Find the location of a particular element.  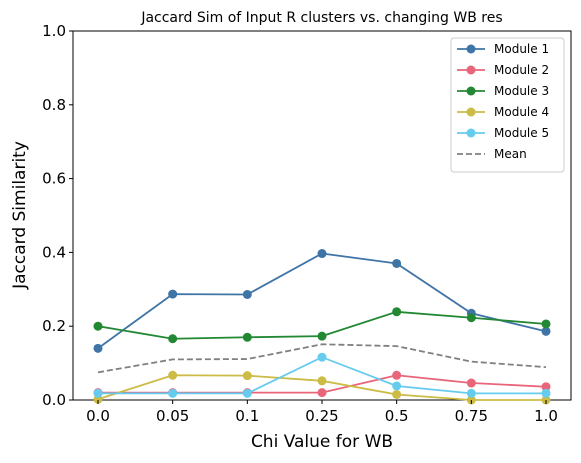

legend-frame is located at coordinates (507, 105).